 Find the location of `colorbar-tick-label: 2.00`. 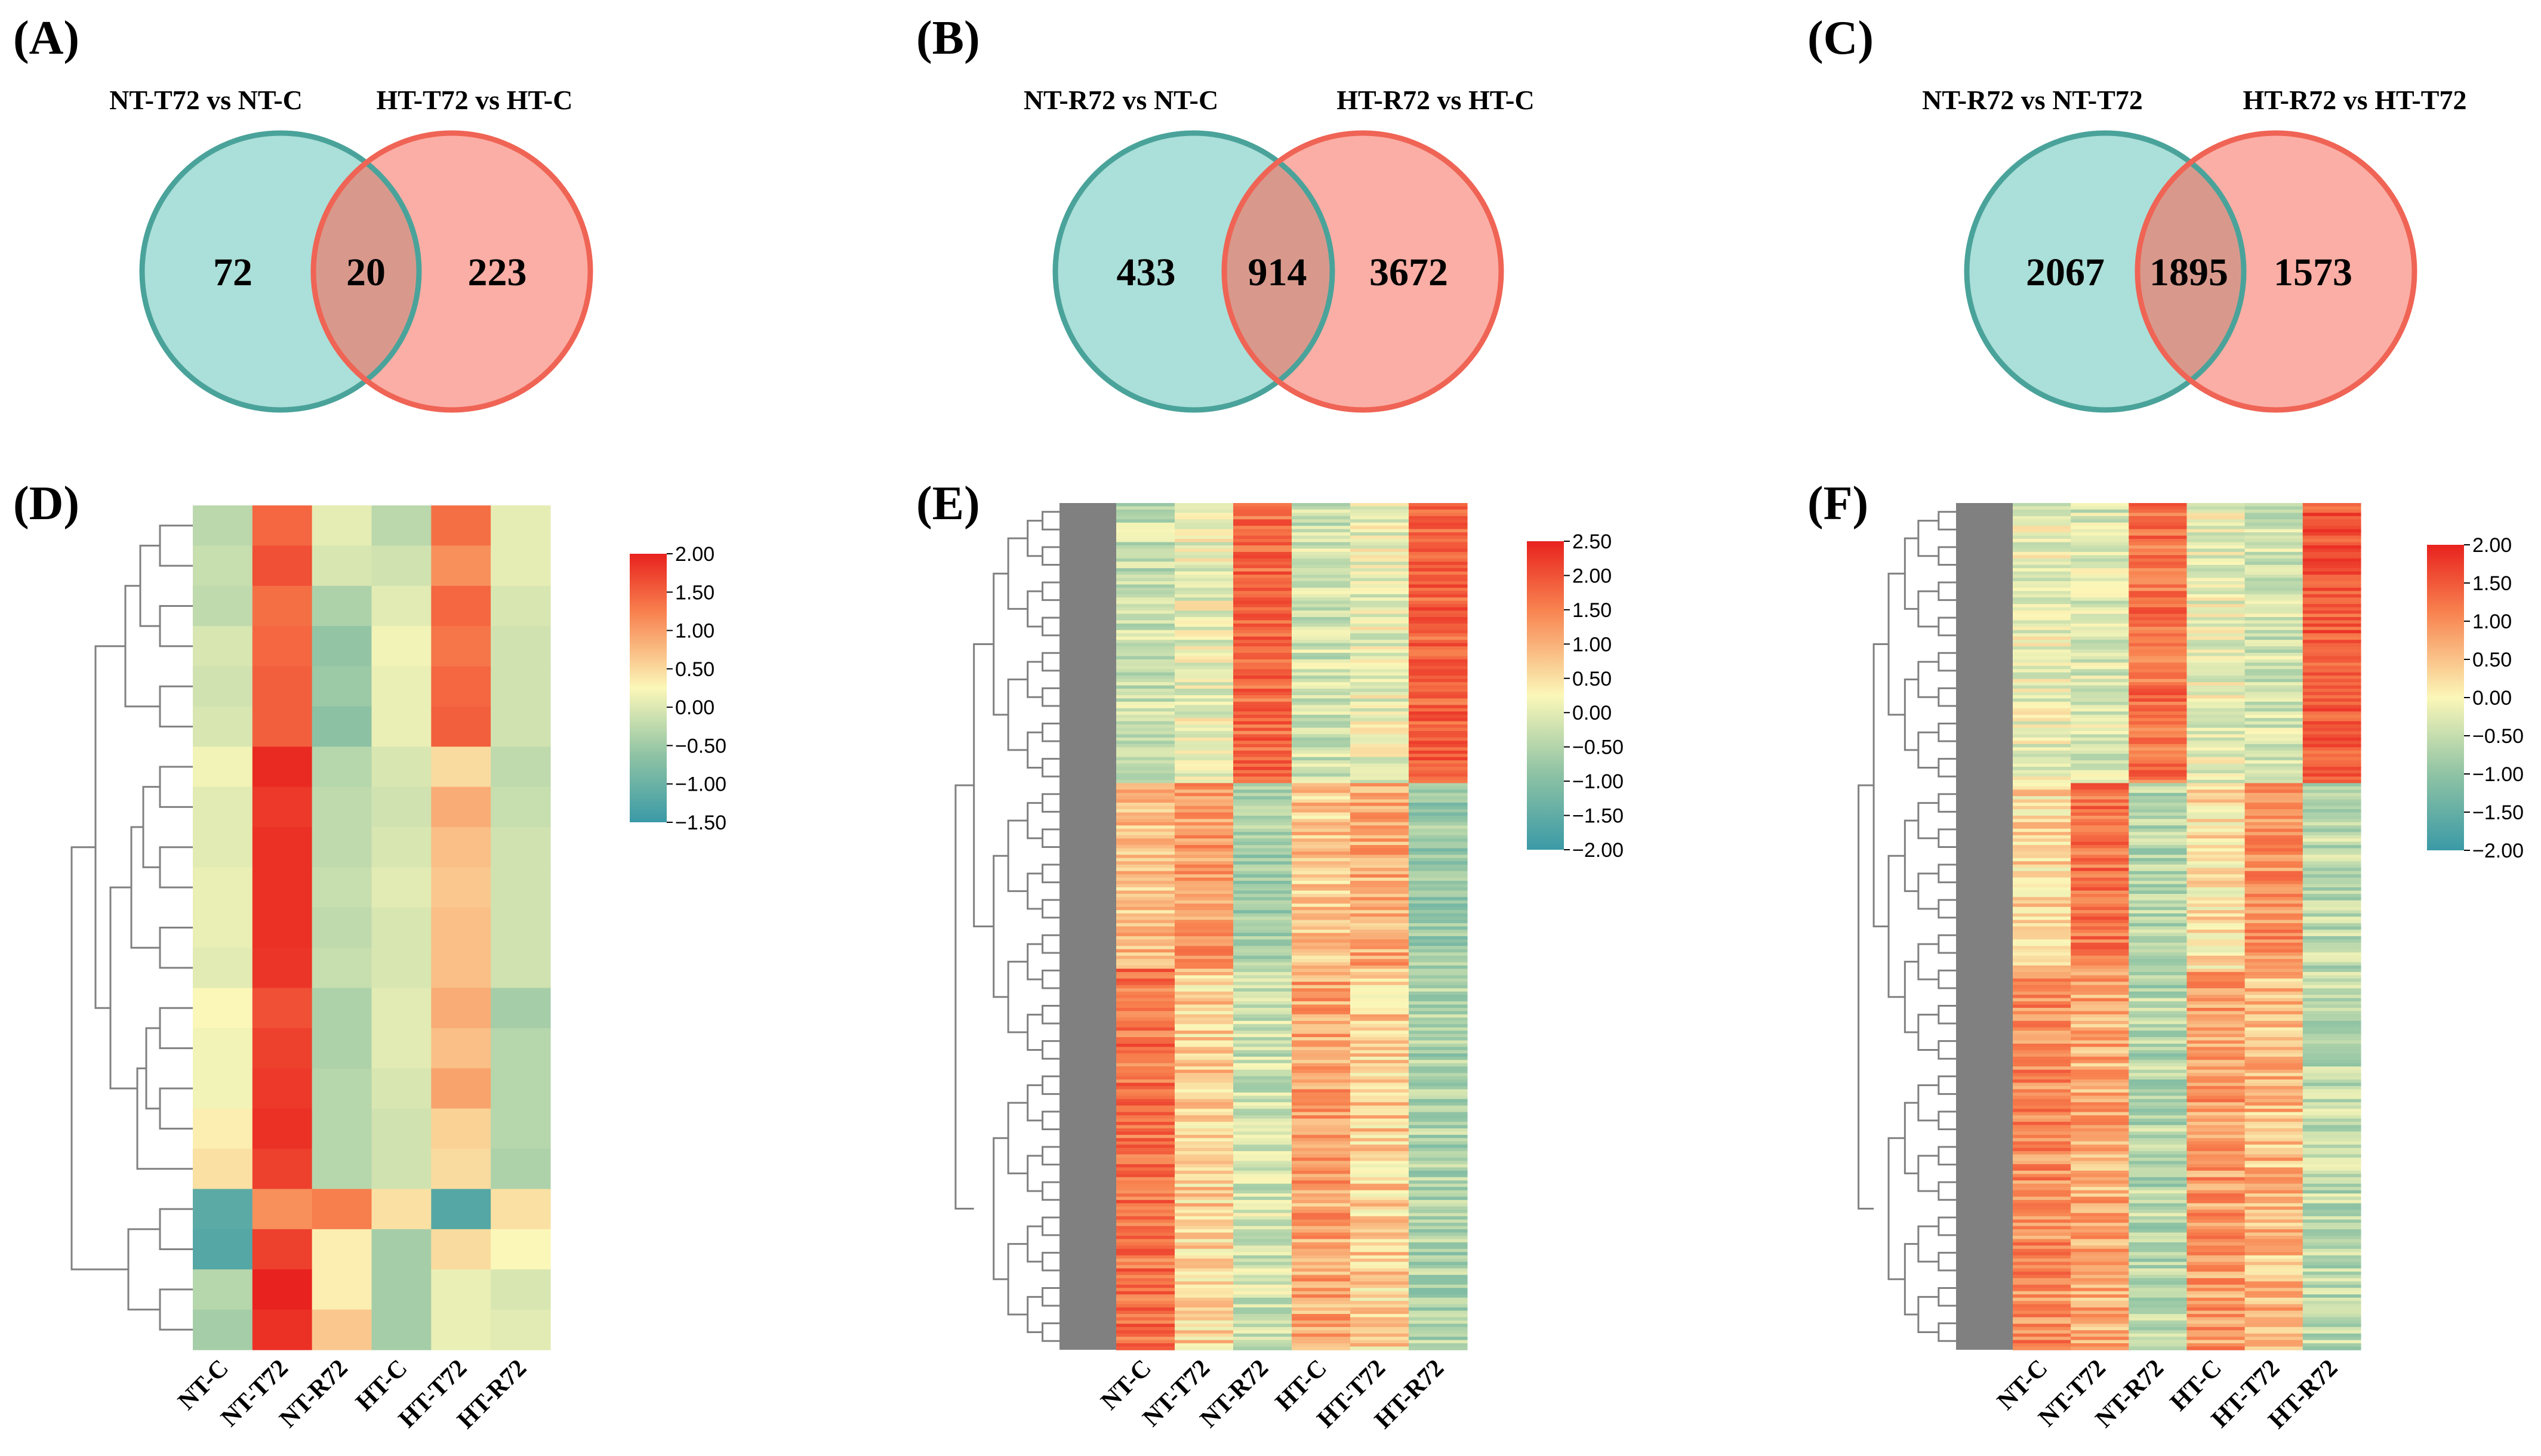

colorbar-tick-label: 2.00 is located at coordinates (2492, 545).